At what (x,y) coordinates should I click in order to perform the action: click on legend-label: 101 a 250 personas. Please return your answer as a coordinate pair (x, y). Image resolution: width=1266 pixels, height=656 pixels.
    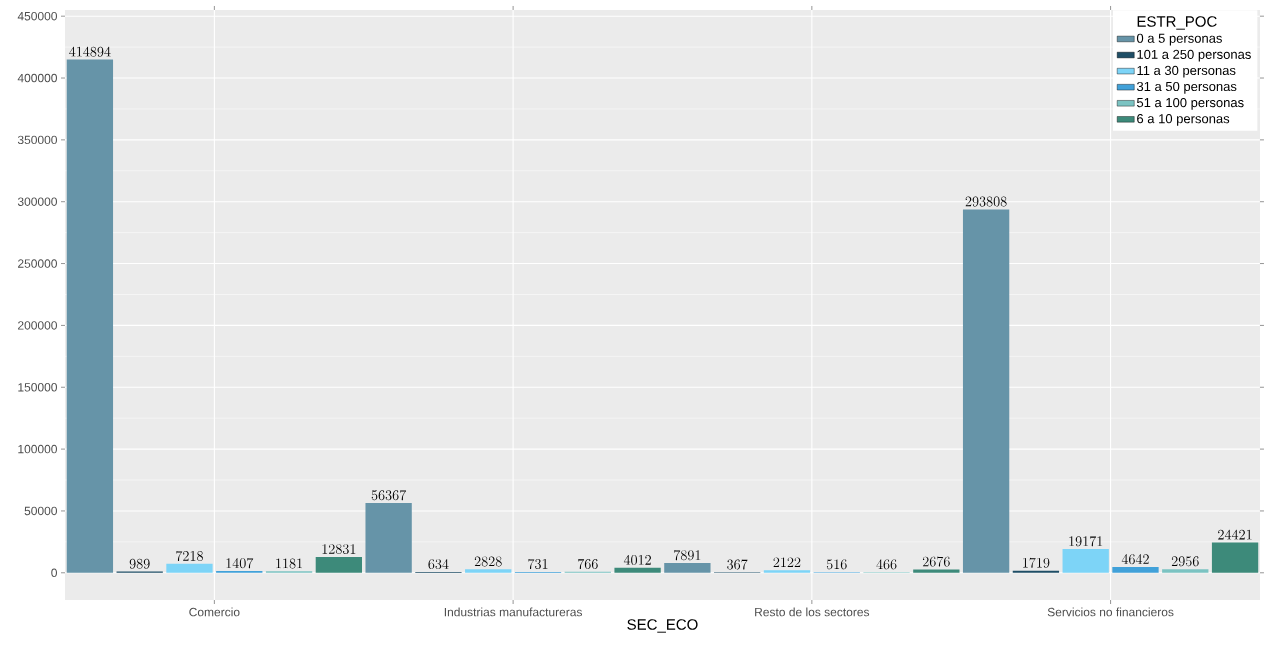
    Looking at the image, I should click on (1194, 55).